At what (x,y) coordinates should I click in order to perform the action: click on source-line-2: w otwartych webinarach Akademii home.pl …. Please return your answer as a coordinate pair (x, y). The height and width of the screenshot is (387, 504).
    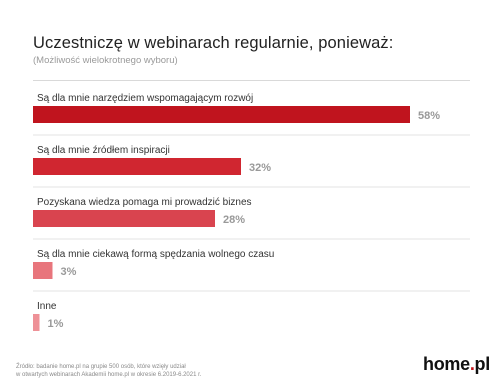
    Looking at the image, I should click on (109, 374).